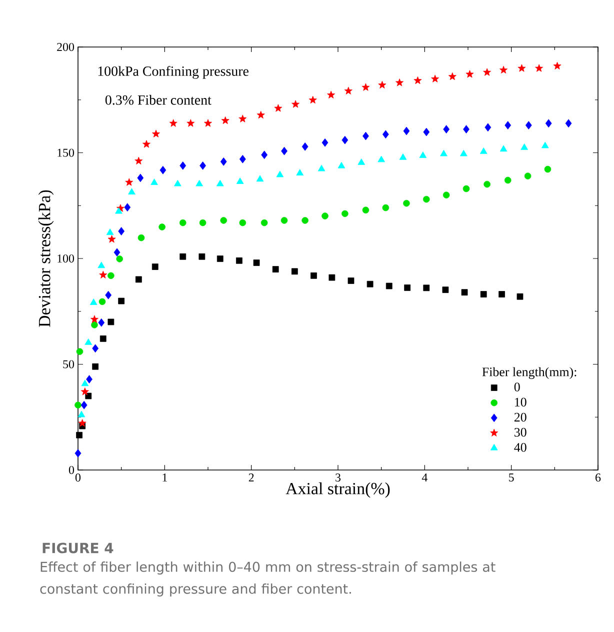 This screenshot has height=632, width=614. Describe the element at coordinates (268, 579) in the screenshot. I see `text: Effect of fiber length within 0–40 mm on stress-strain of samples at constant confining pressure and fiber content.` at that location.